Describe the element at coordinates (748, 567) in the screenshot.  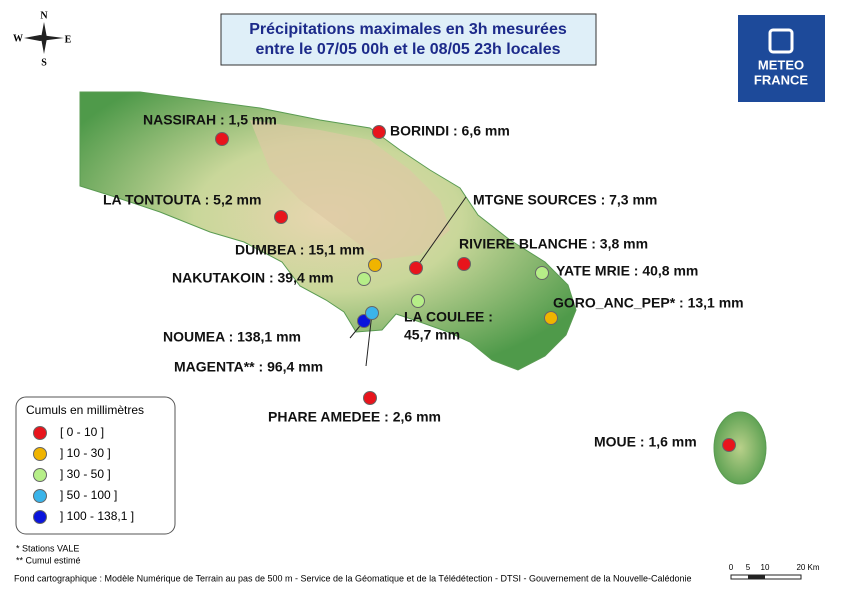
I see `scale-label: 5` at that location.